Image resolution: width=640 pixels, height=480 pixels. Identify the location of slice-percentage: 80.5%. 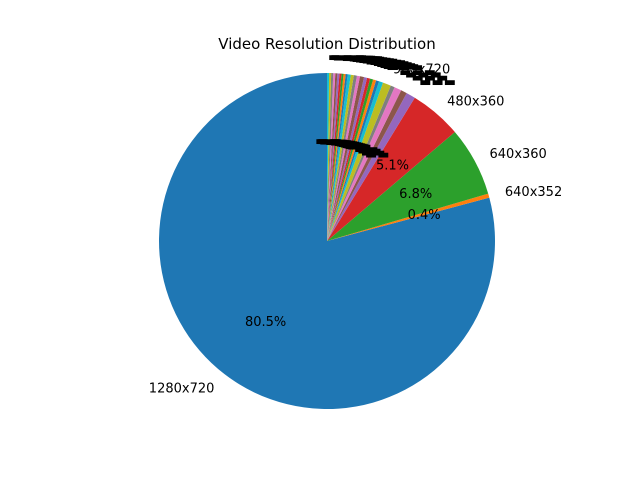
(265, 322).